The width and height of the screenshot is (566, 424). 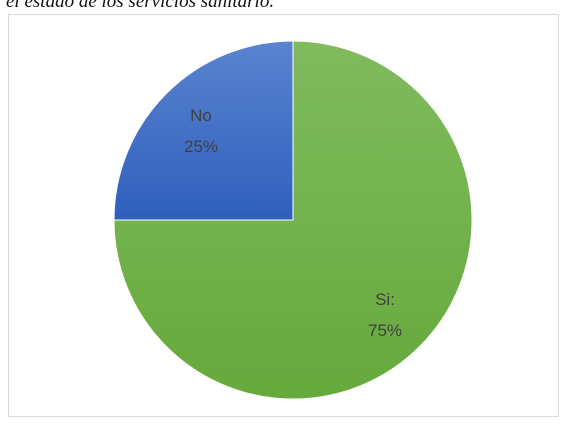 I want to click on figure-caption: el estado de los servicios sanitario., so click(x=140, y=6).